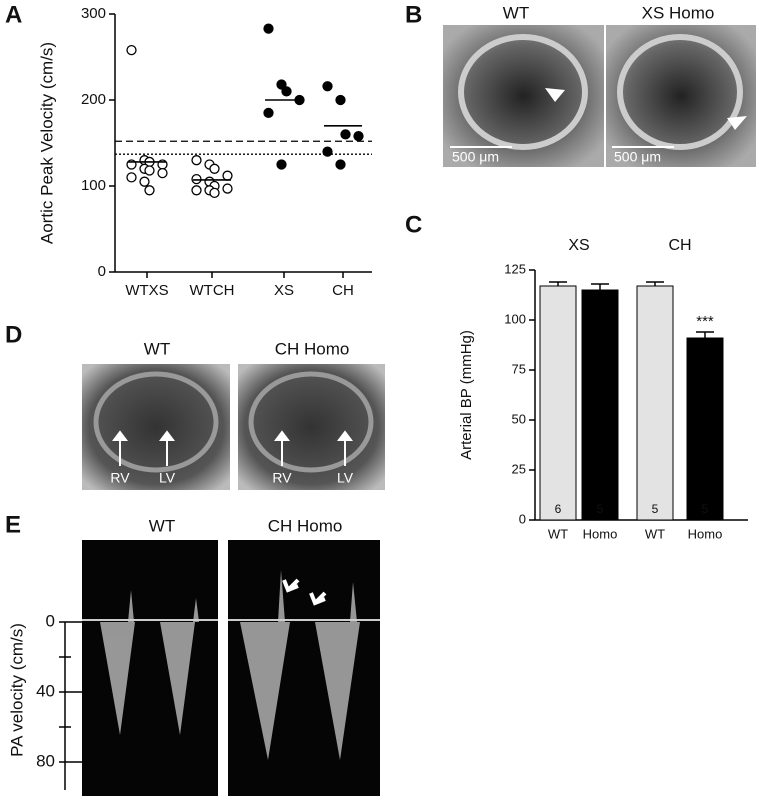  What do you see at coordinates (558, 509) in the screenshot?
I see `n-label: 6` at bounding box center [558, 509].